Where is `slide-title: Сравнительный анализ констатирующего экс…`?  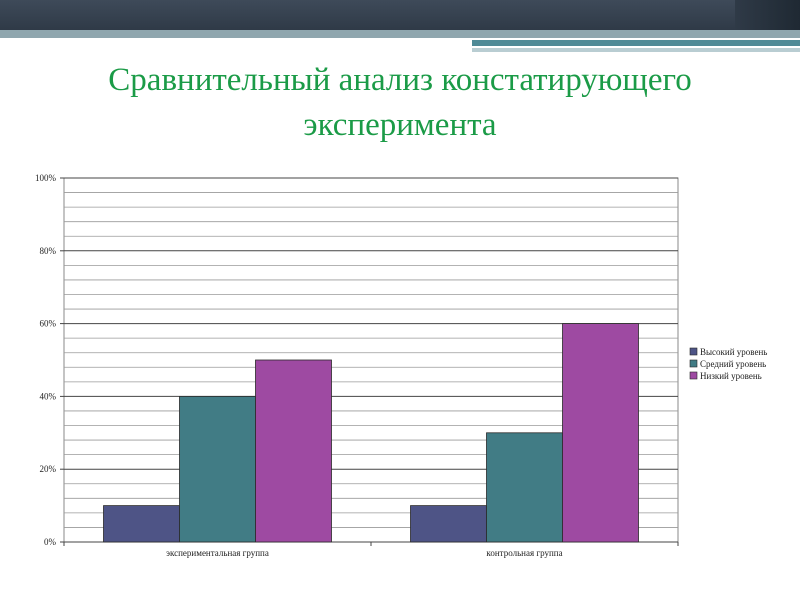
slide-title: Сравнительный анализ констатирующего экс… is located at coordinates (400, 102).